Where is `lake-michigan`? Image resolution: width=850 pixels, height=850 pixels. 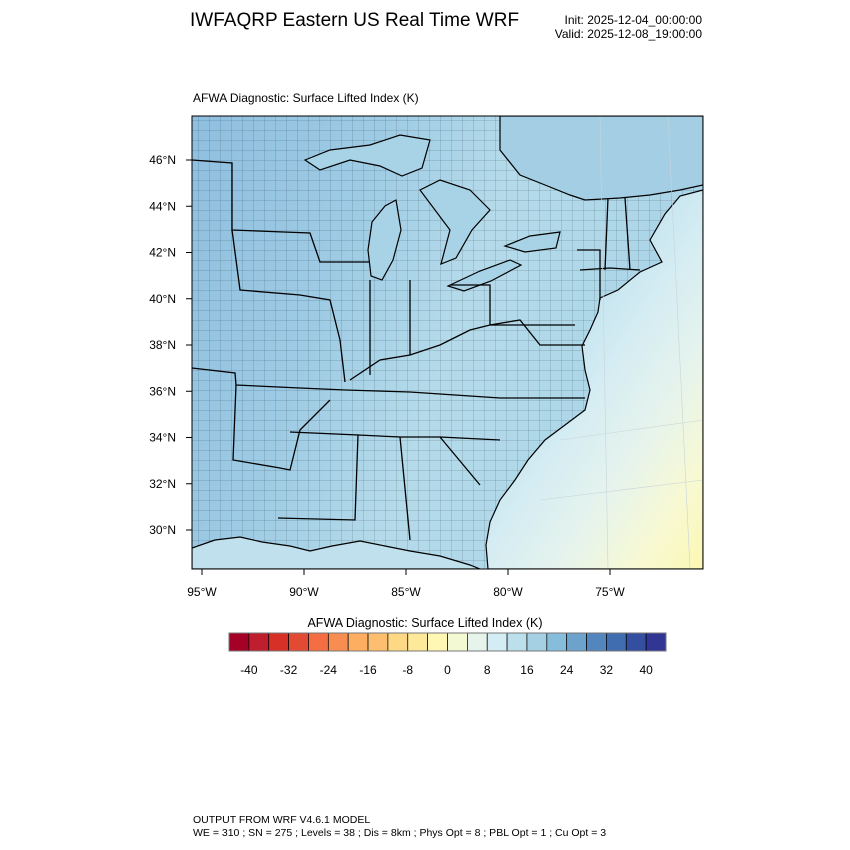 lake-michigan is located at coordinates (384, 240).